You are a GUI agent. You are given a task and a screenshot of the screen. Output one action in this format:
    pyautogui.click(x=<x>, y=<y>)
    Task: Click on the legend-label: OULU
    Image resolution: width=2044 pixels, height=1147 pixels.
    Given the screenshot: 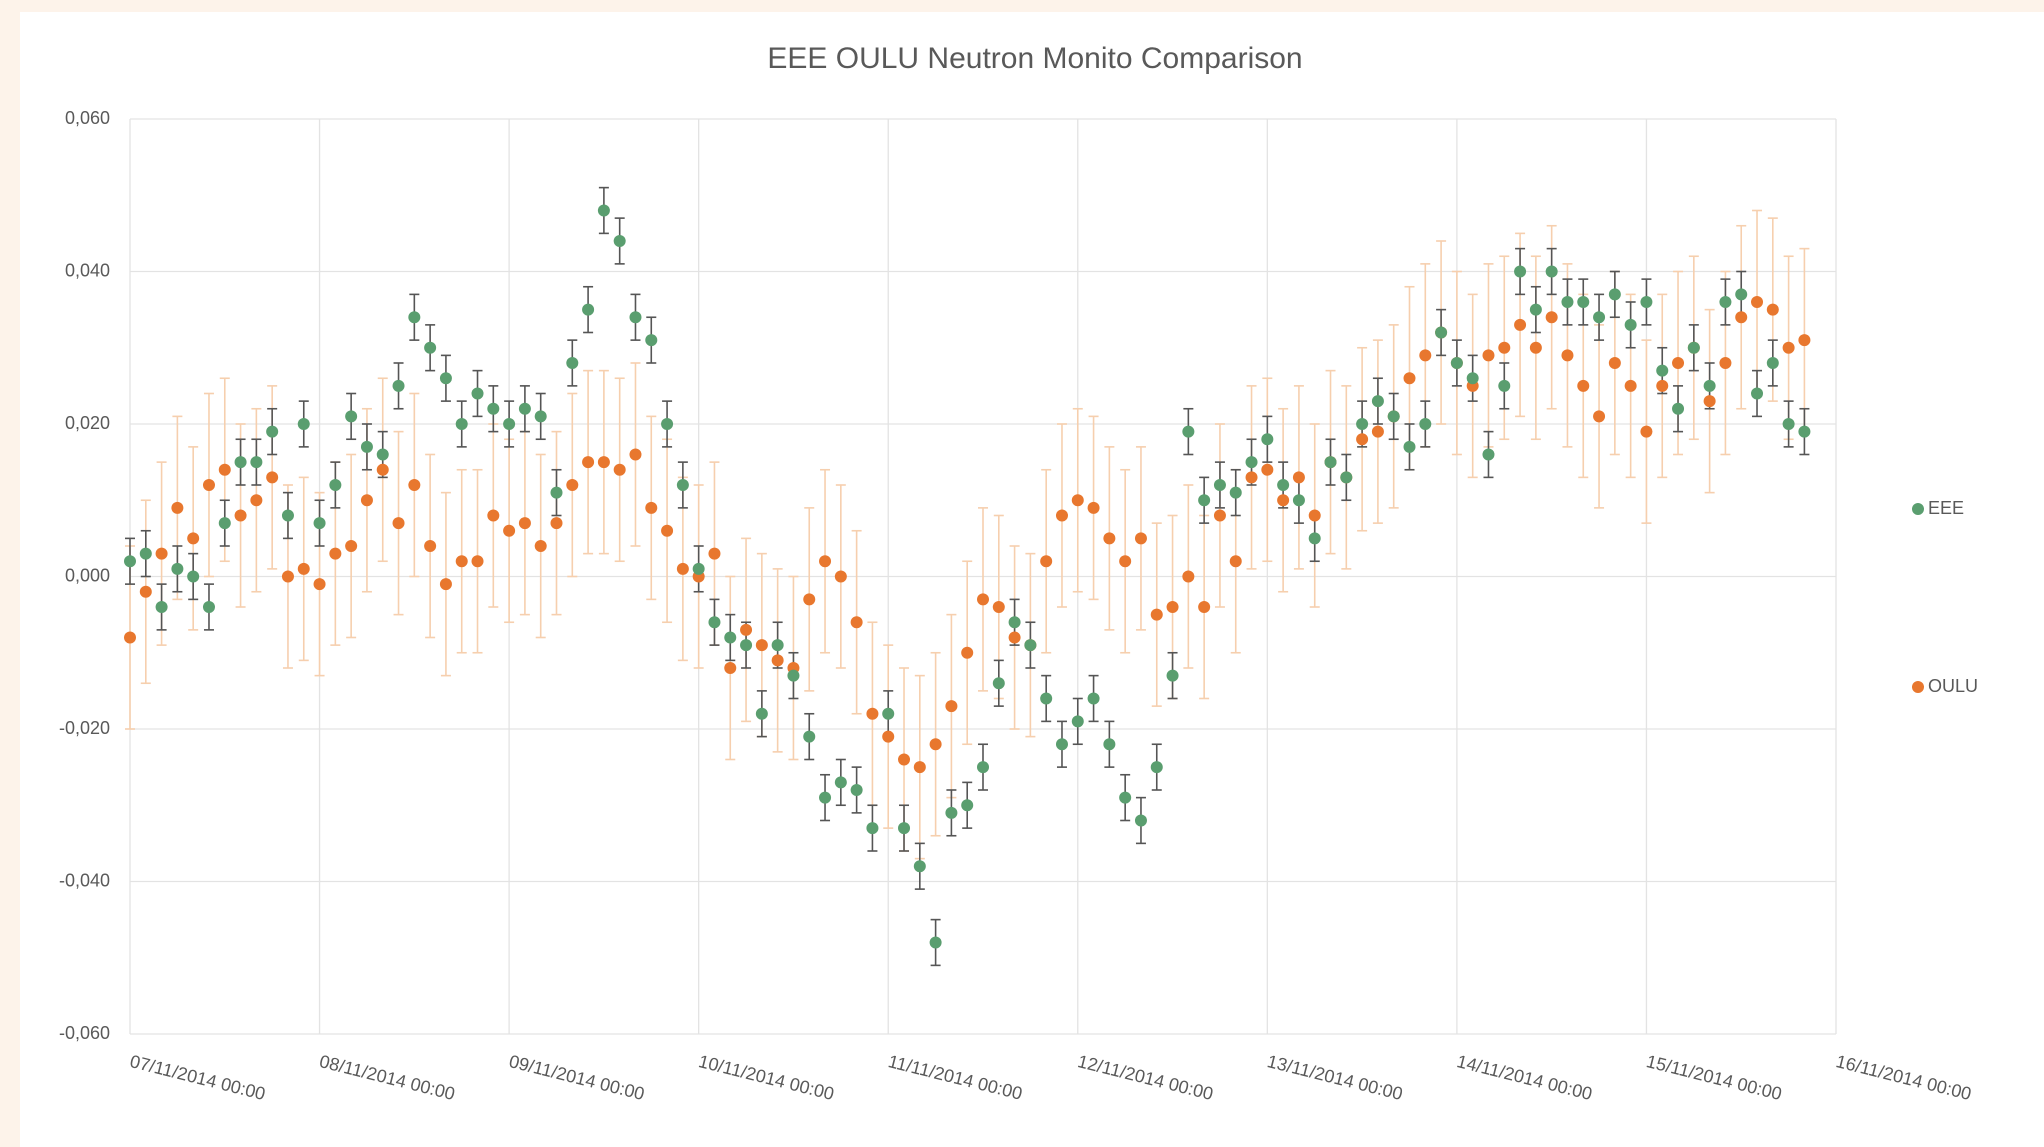 What is the action you would take?
    pyautogui.click(x=1953, y=686)
    